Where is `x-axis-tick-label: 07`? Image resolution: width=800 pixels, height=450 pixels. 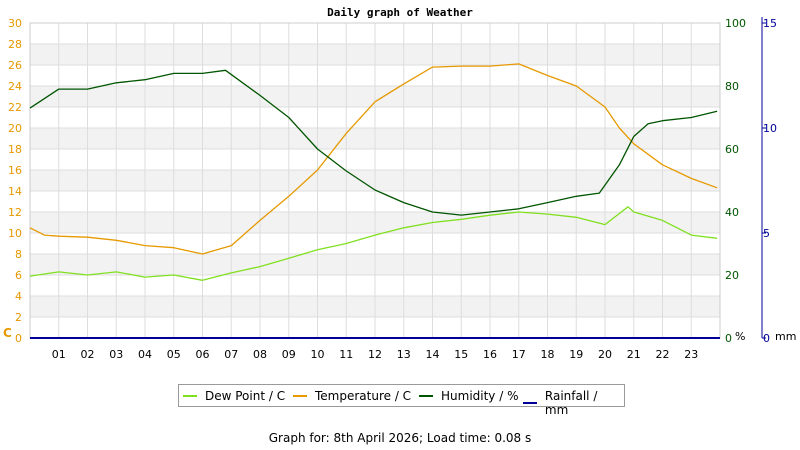 x-axis-tick-label: 07 is located at coordinates (231, 354).